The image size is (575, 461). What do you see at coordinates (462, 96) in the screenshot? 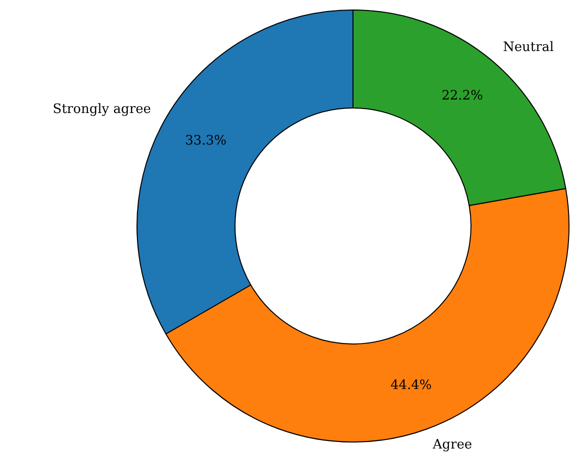
I see `data-label: 22.2%` at bounding box center [462, 96].